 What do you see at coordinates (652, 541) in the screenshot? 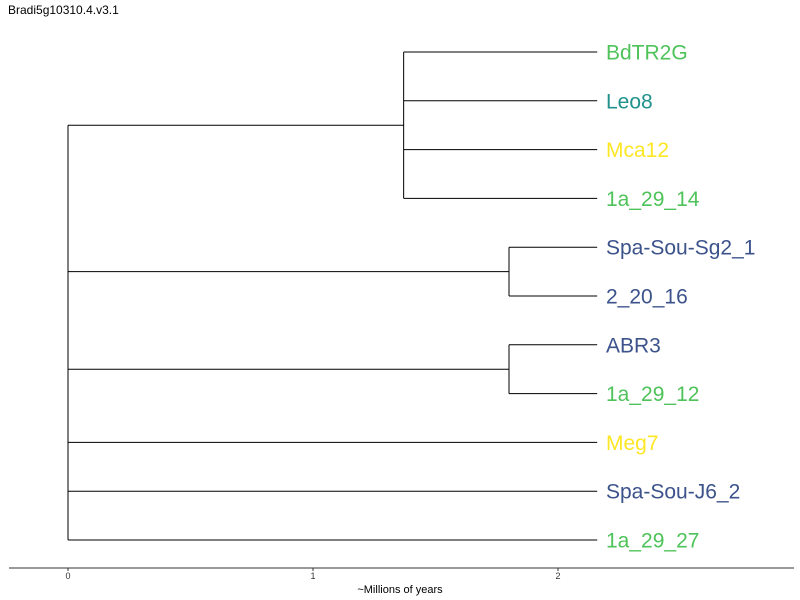
I see `leaf-label: 1a_29_27` at bounding box center [652, 541].